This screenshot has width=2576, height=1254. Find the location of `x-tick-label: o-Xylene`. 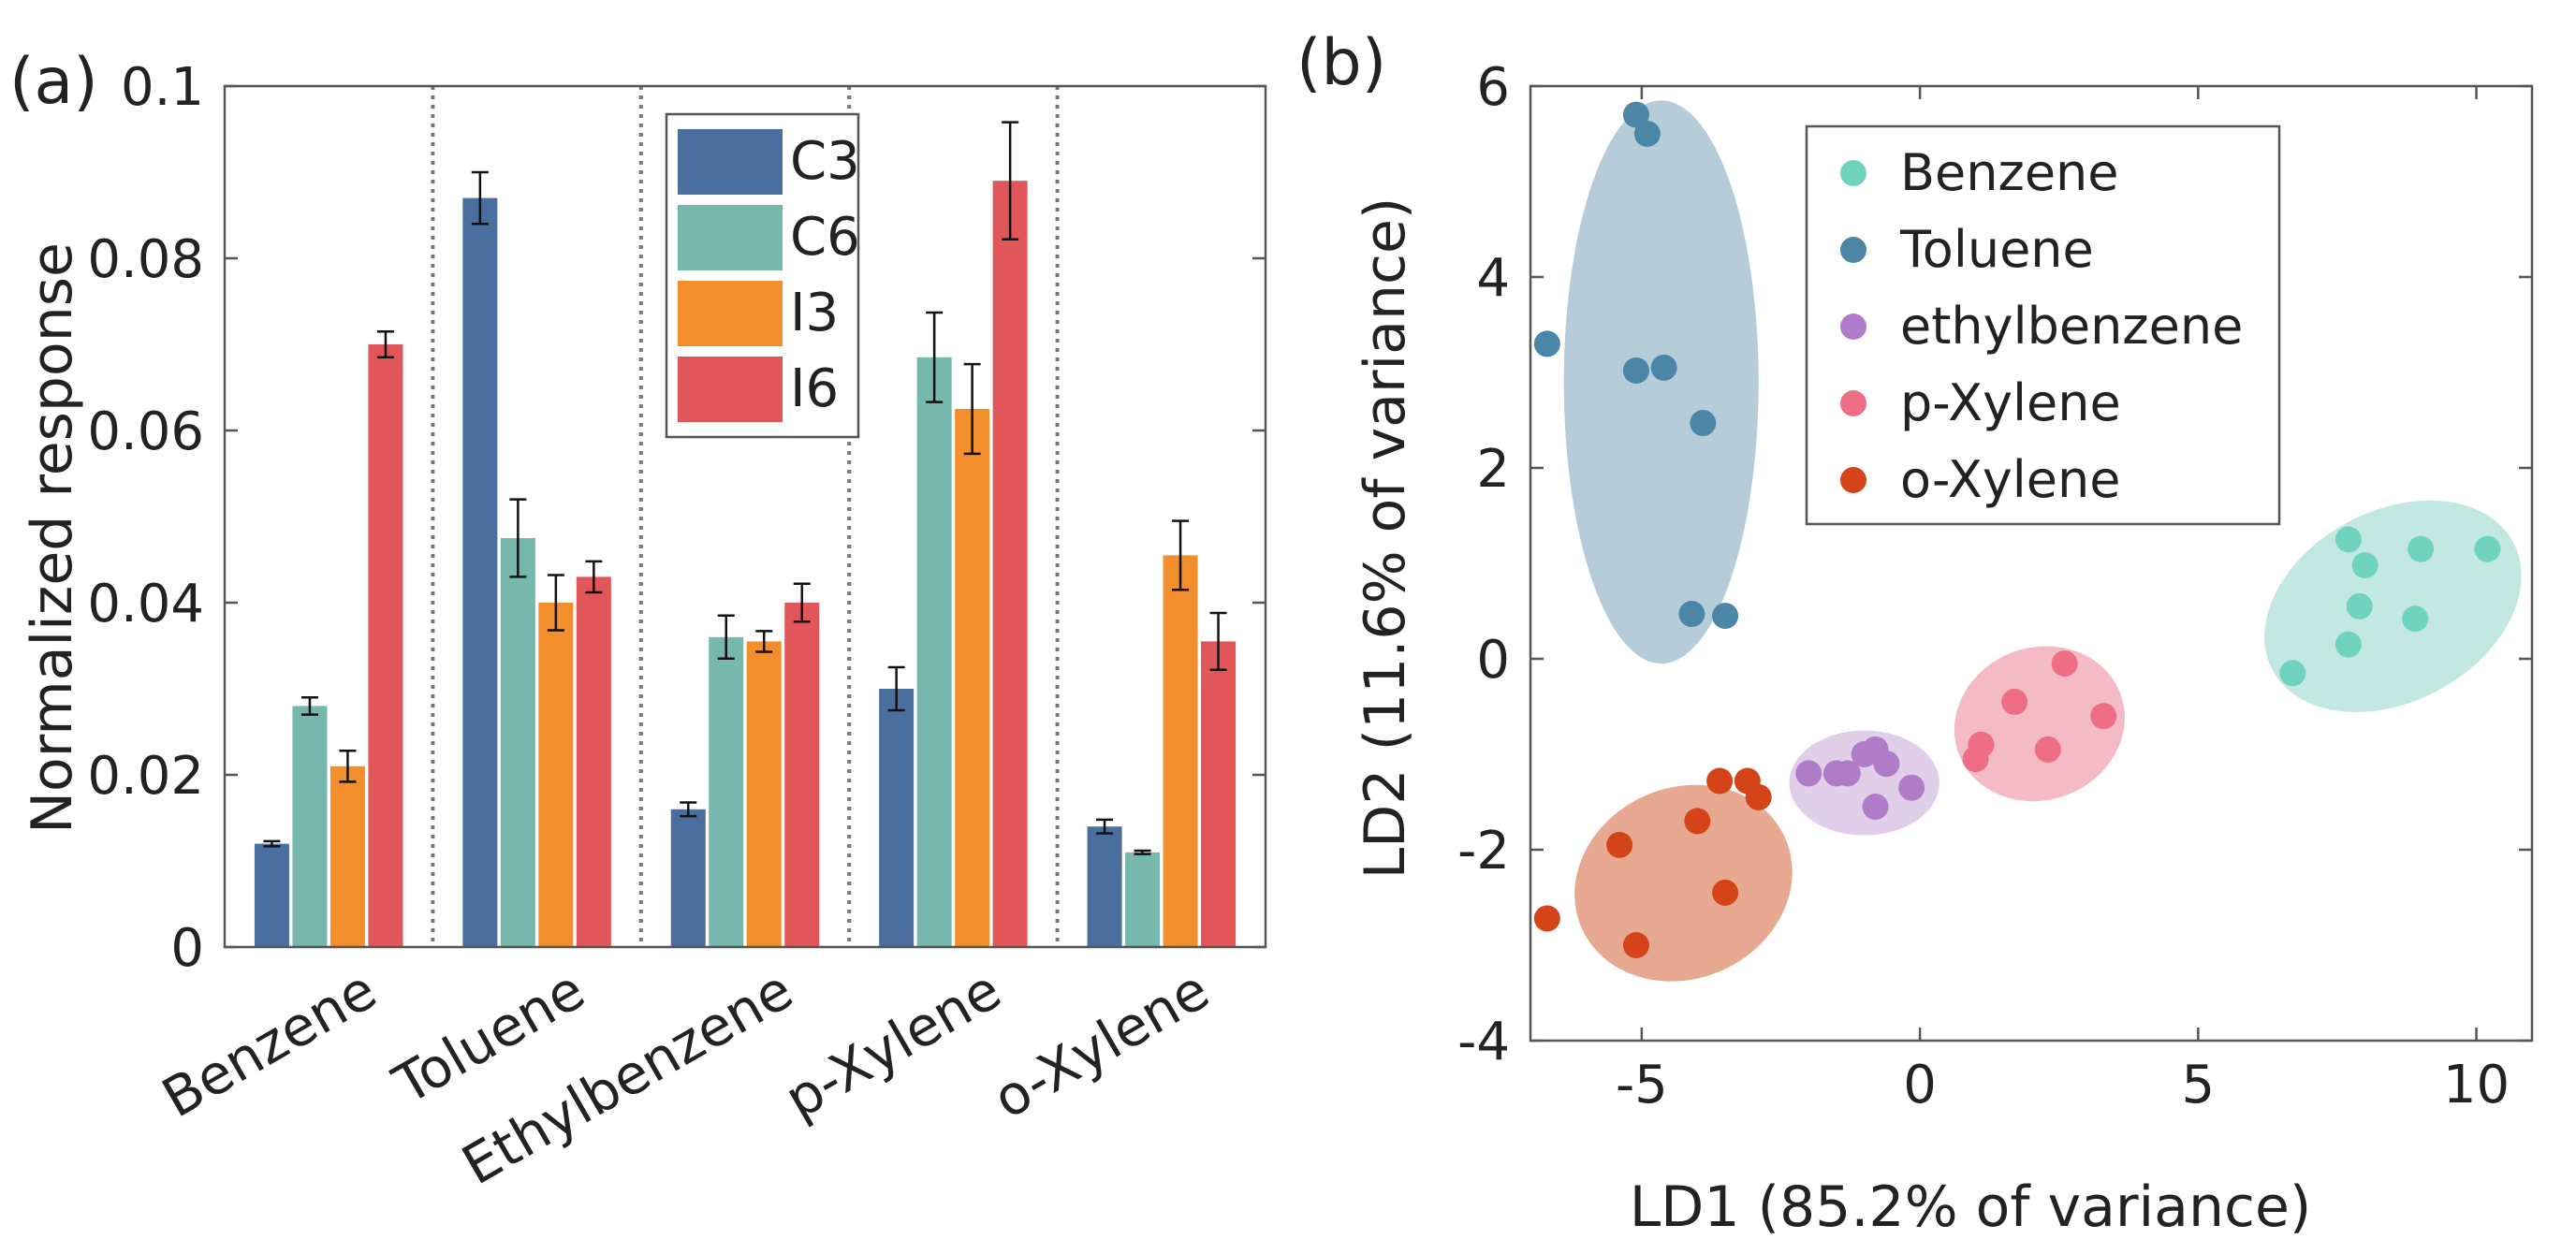

x-tick-label: o-Xylene is located at coordinates (1101, 1043).